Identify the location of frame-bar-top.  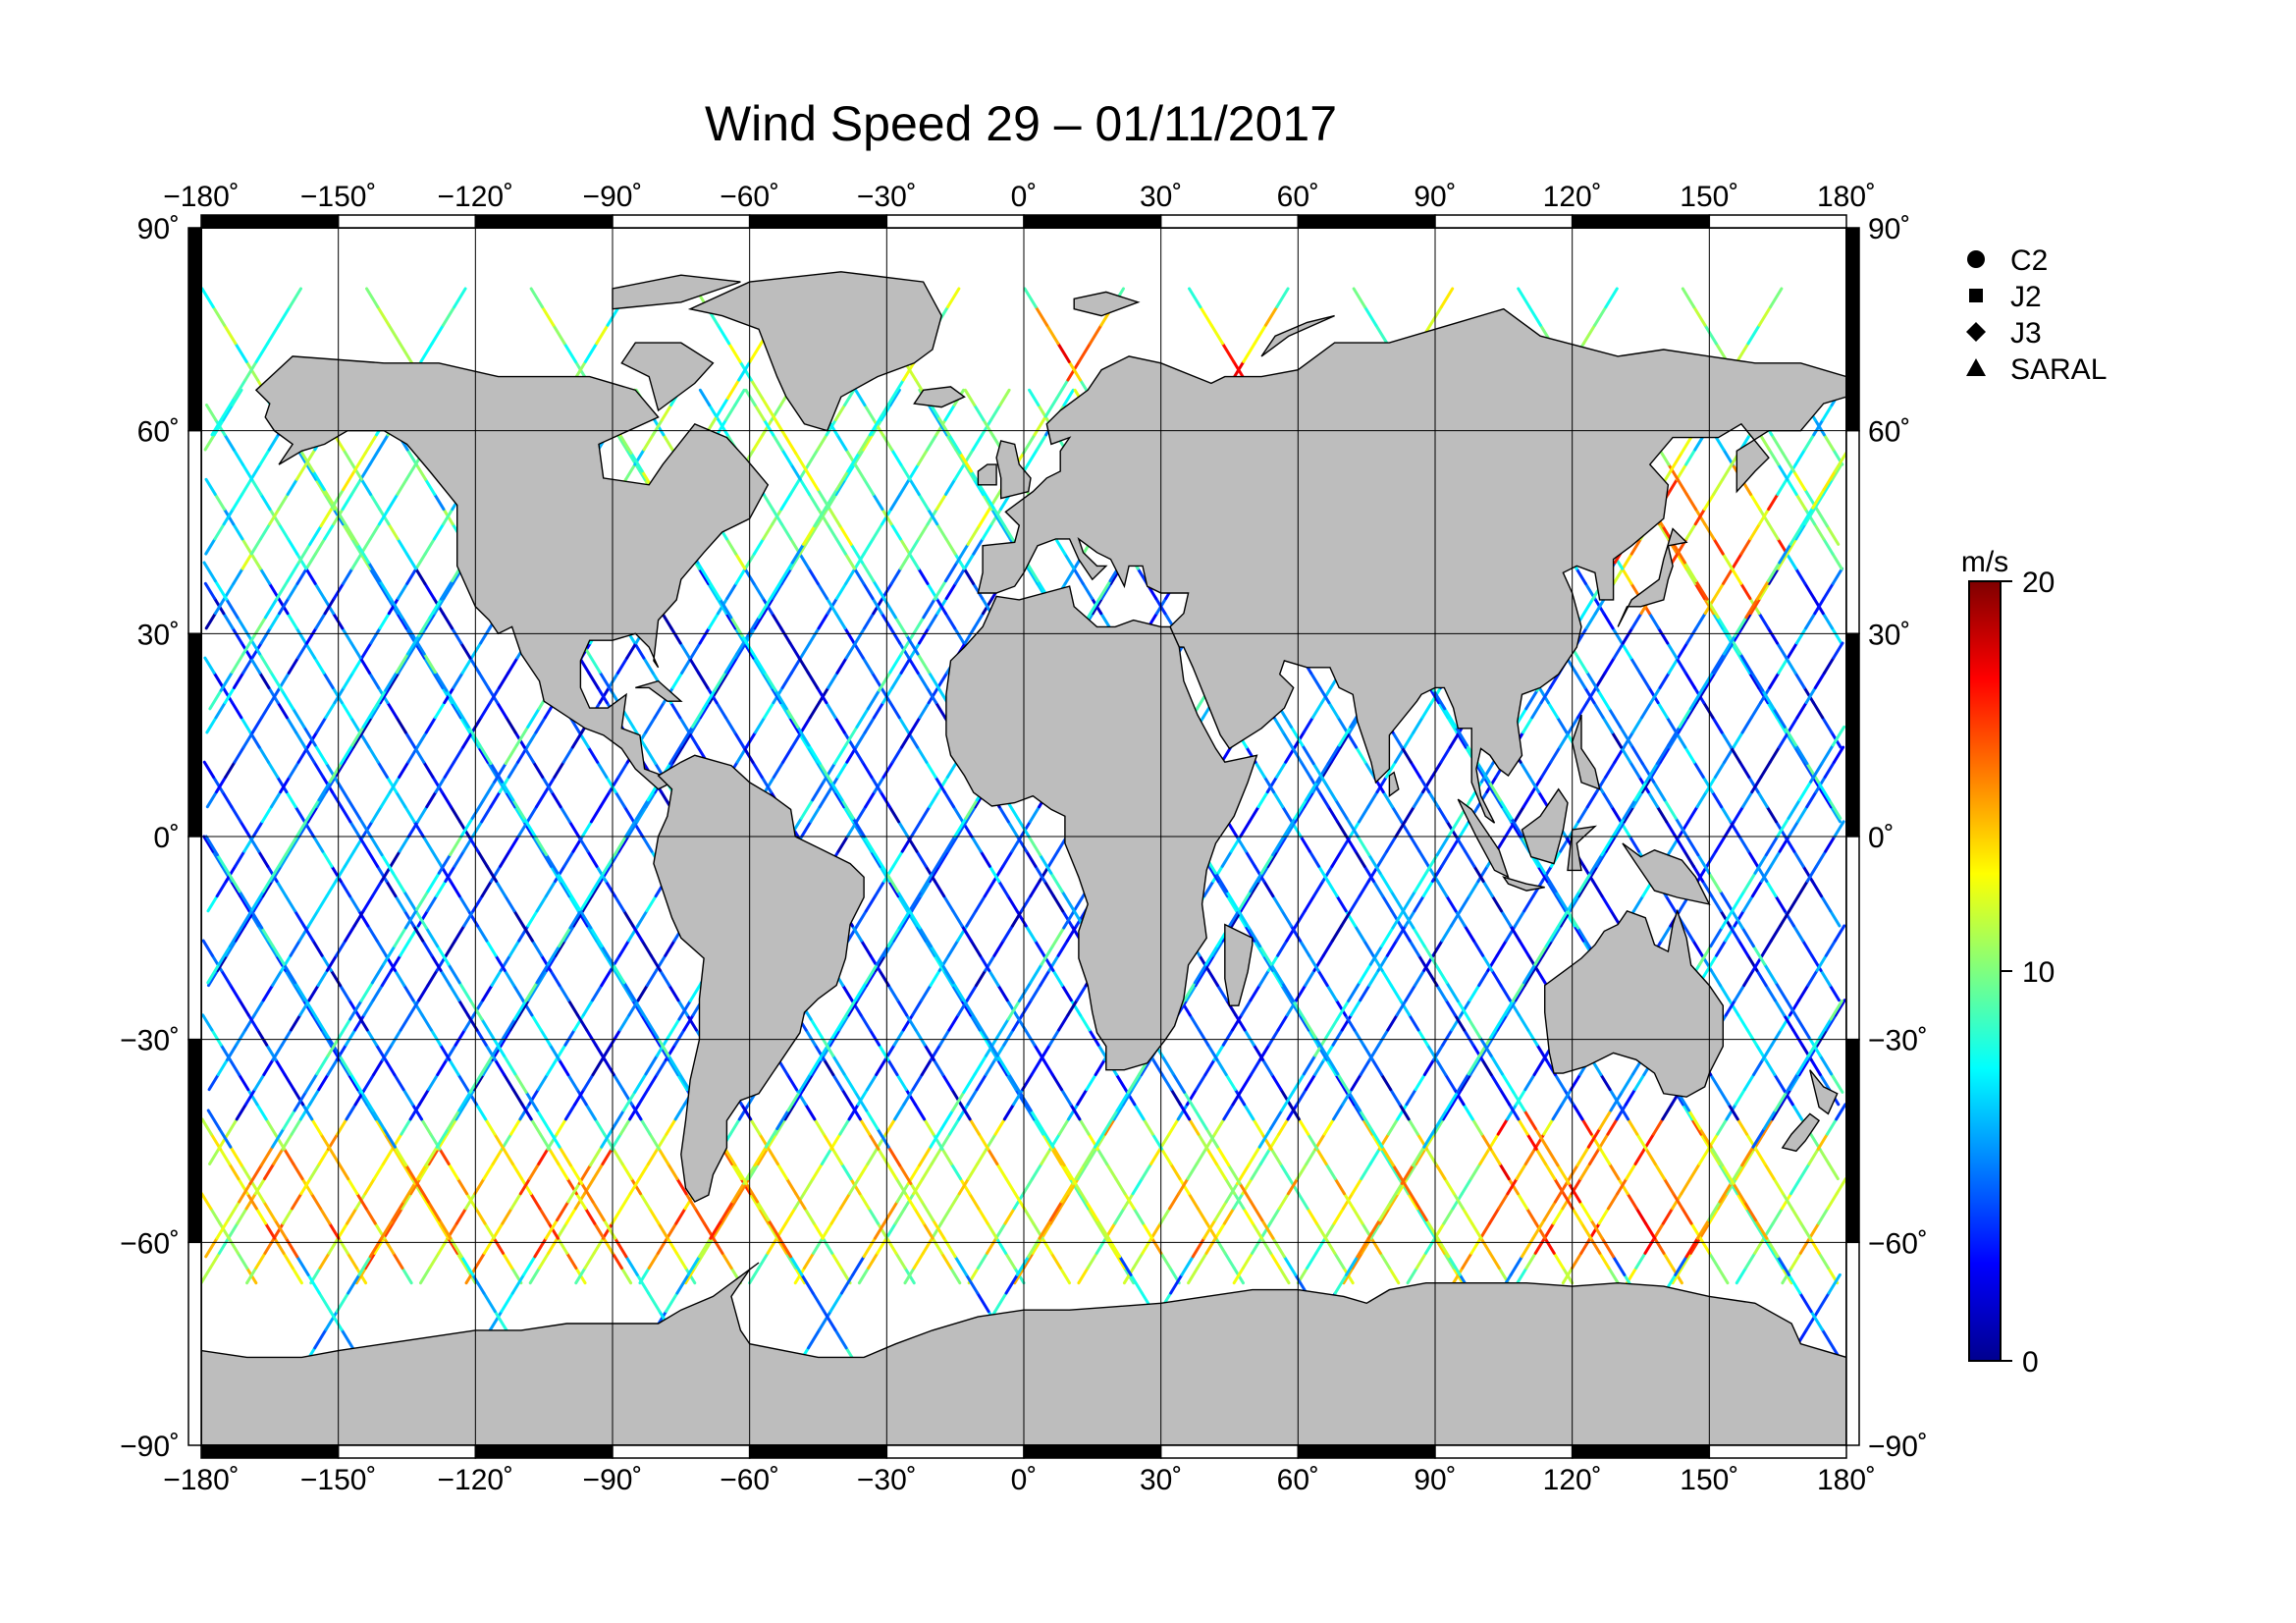
(1092, 221).